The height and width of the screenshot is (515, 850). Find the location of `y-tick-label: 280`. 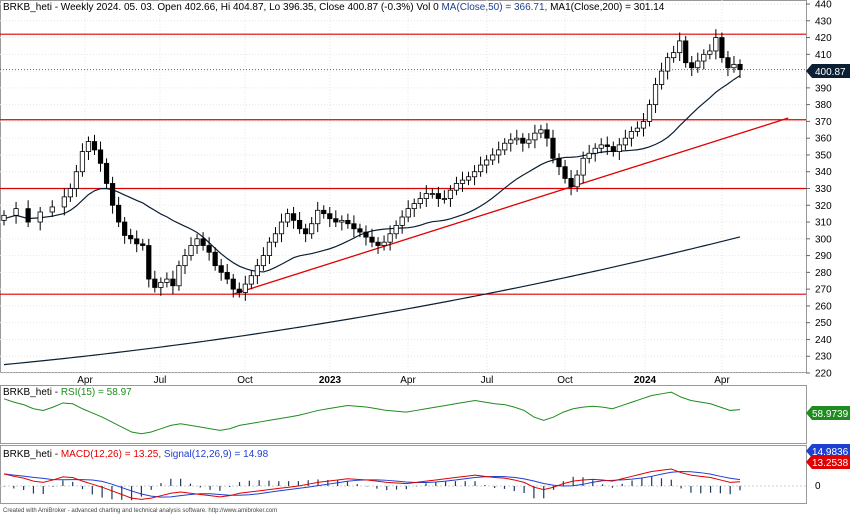

y-tick-label: 280 is located at coordinates (823, 273).